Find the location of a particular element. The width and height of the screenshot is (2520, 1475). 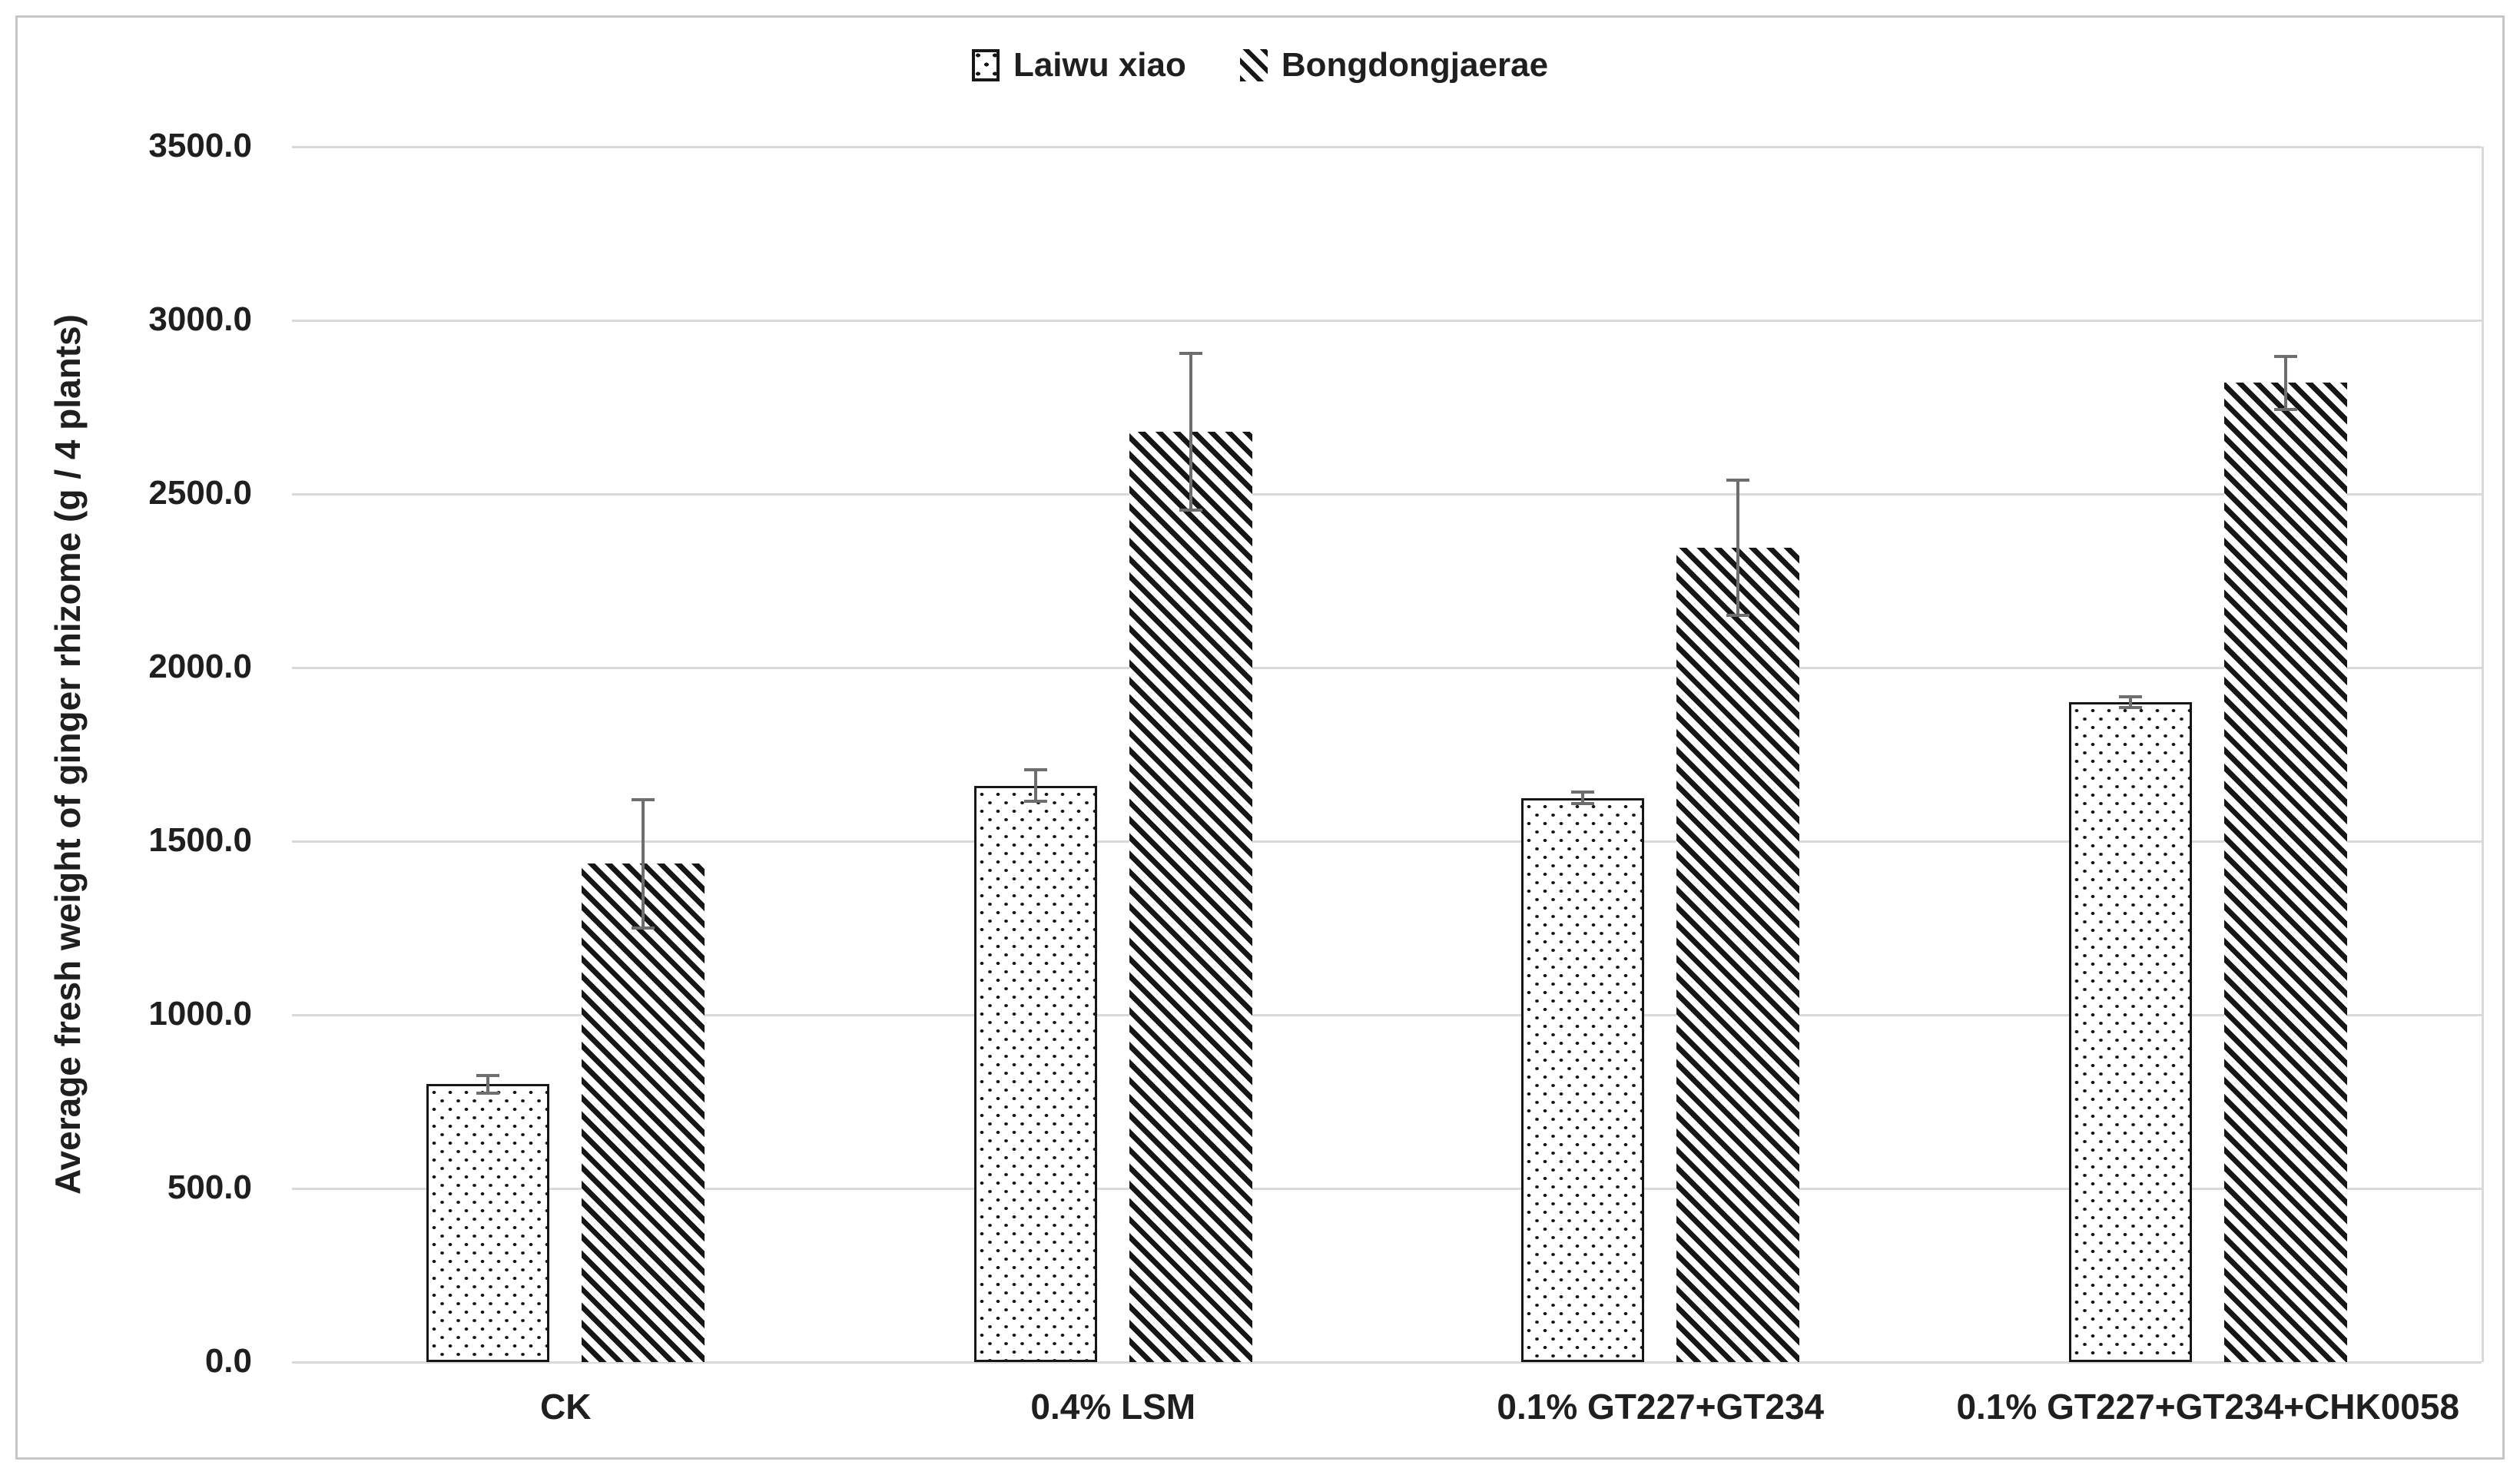

x-axis-category-label: 0.1% GT227+GT234 is located at coordinates (1661, 1407).